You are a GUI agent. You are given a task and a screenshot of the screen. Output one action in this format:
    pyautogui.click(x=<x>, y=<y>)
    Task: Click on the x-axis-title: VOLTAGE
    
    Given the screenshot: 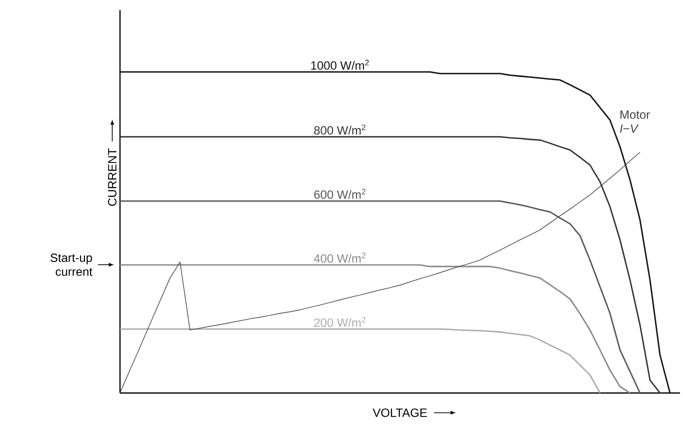 What is the action you would take?
    pyautogui.click(x=399, y=412)
    